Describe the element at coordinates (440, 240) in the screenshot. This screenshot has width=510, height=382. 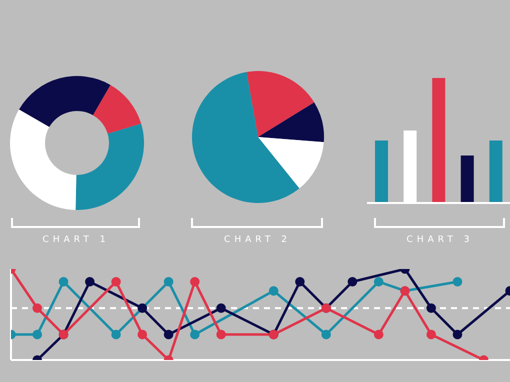
I see `text: CHART 3` at that location.